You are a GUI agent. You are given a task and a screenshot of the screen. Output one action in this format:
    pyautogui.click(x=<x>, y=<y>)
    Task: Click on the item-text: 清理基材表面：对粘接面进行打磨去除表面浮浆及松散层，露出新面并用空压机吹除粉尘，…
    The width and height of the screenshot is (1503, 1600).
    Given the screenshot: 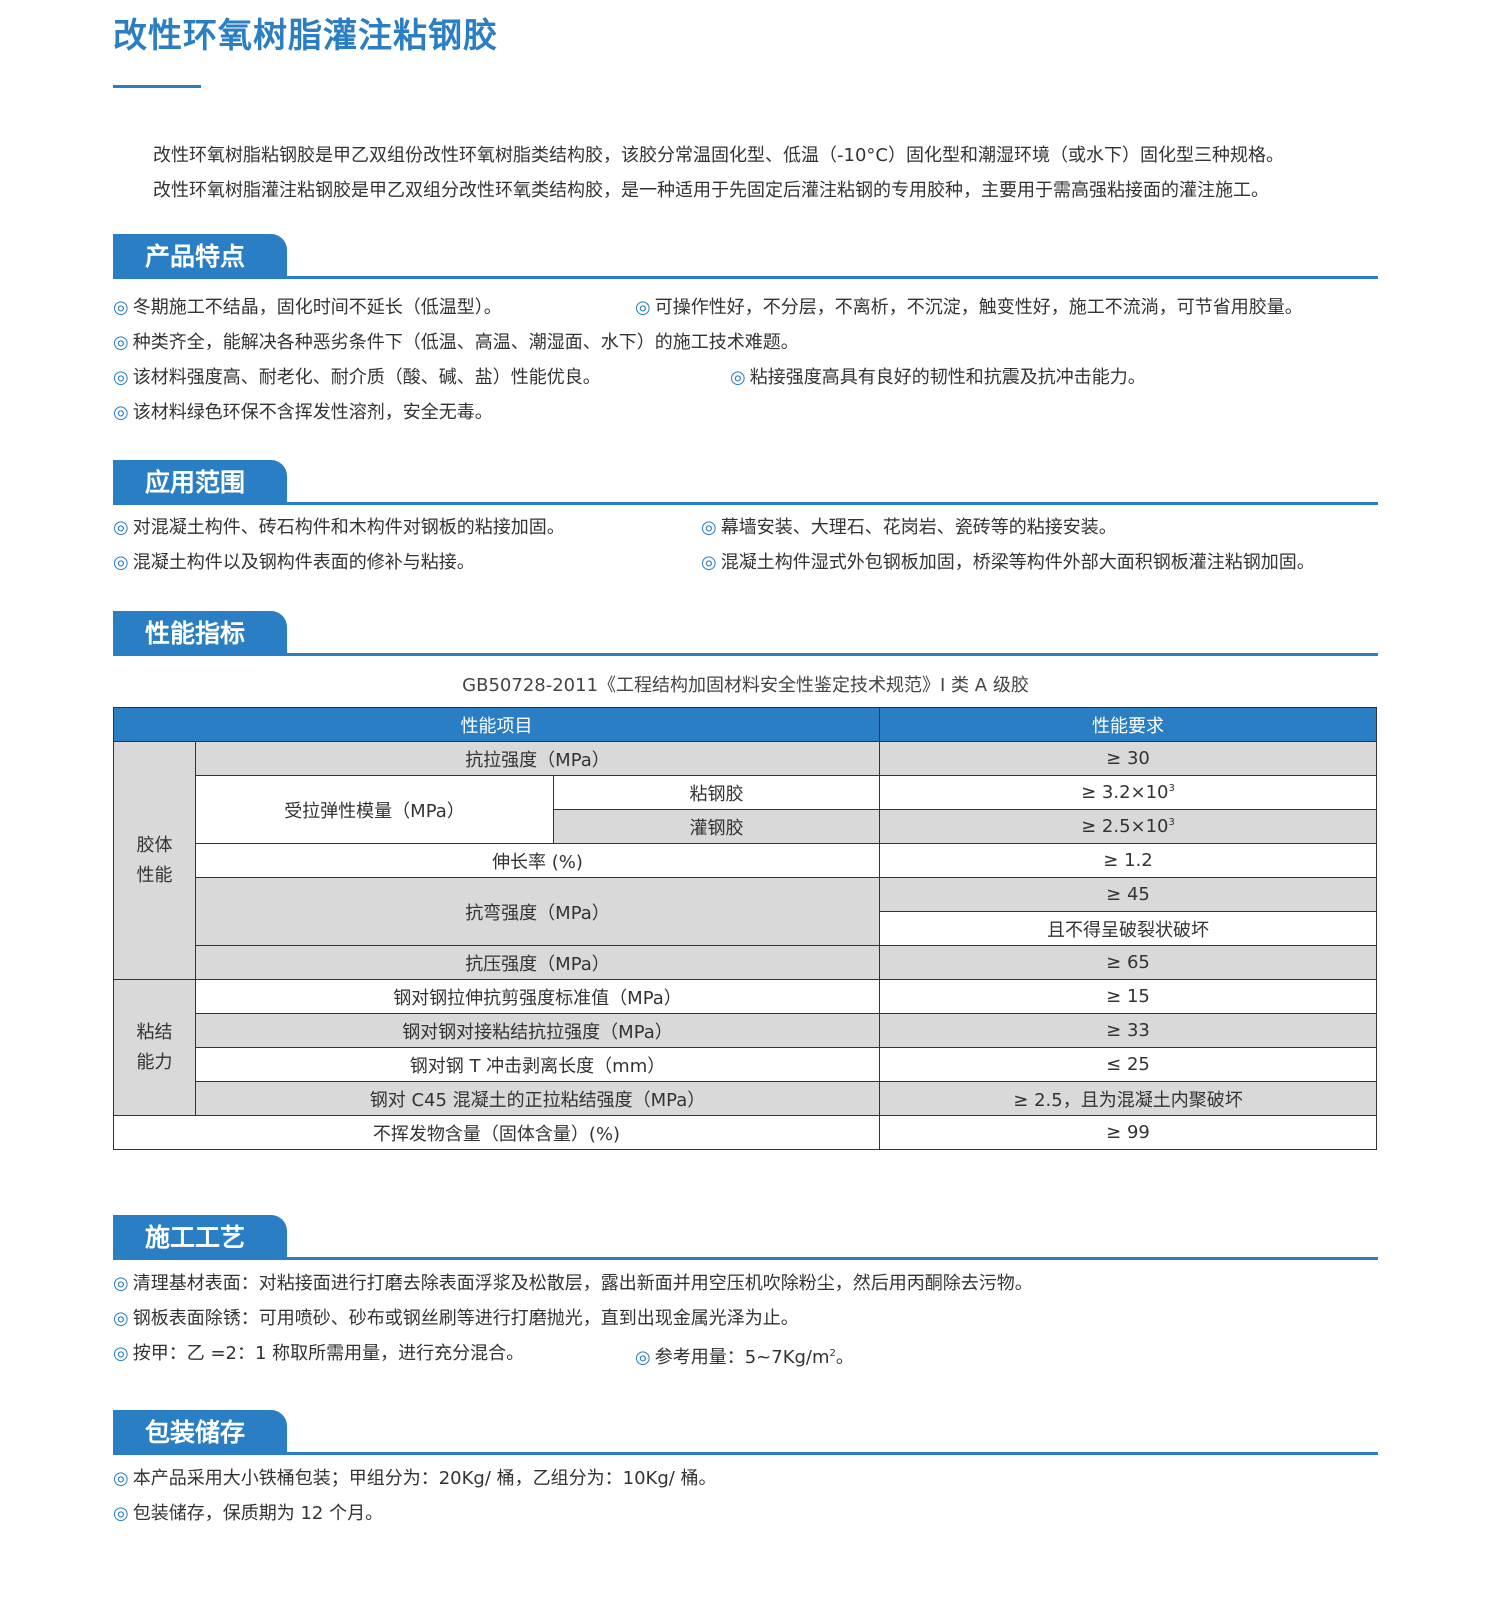 What is the action you would take?
    pyautogui.click(x=582, y=1283)
    